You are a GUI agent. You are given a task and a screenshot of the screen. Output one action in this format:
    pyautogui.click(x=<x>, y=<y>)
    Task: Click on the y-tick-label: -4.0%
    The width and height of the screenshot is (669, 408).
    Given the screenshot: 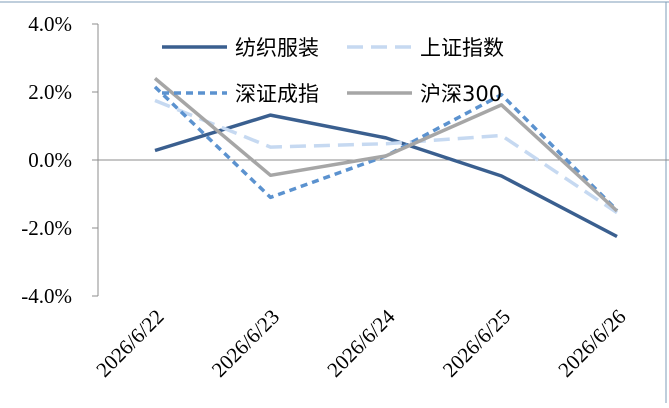 What is the action you would take?
    pyautogui.click(x=46, y=296)
    